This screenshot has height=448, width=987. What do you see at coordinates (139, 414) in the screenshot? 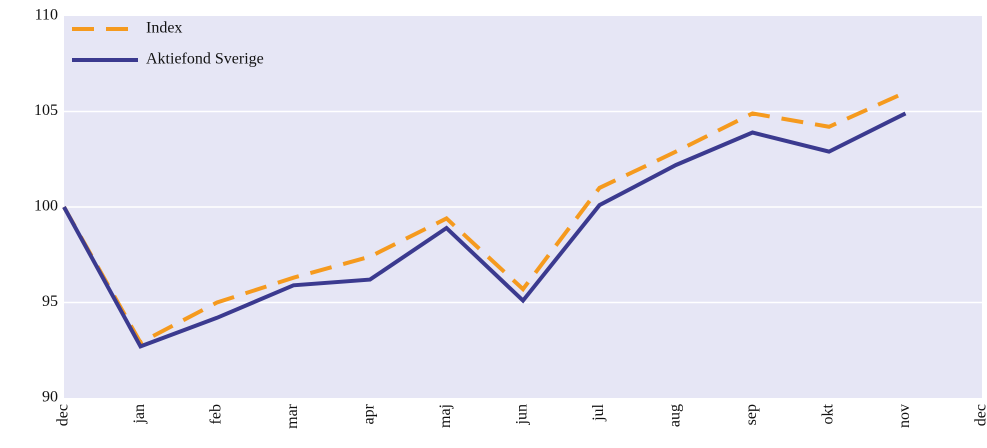
I see `x-tick-label: jan` at bounding box center [139, 414].